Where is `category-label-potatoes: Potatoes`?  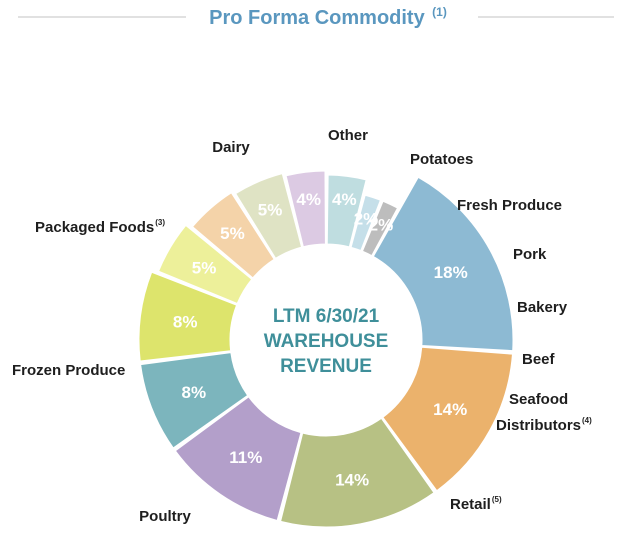
category-label-potatoes: Potatoes is located at coordinates (441, 159).